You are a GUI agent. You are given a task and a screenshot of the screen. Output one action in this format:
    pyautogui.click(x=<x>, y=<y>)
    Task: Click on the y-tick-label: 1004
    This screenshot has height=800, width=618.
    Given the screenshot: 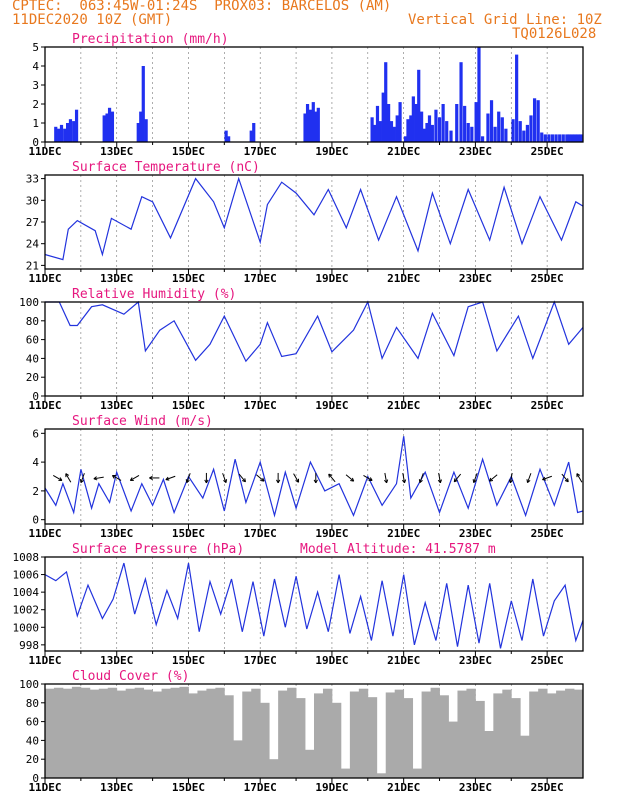 What is the action you would take?
    pyautogui.click(x=26, y=592)
    